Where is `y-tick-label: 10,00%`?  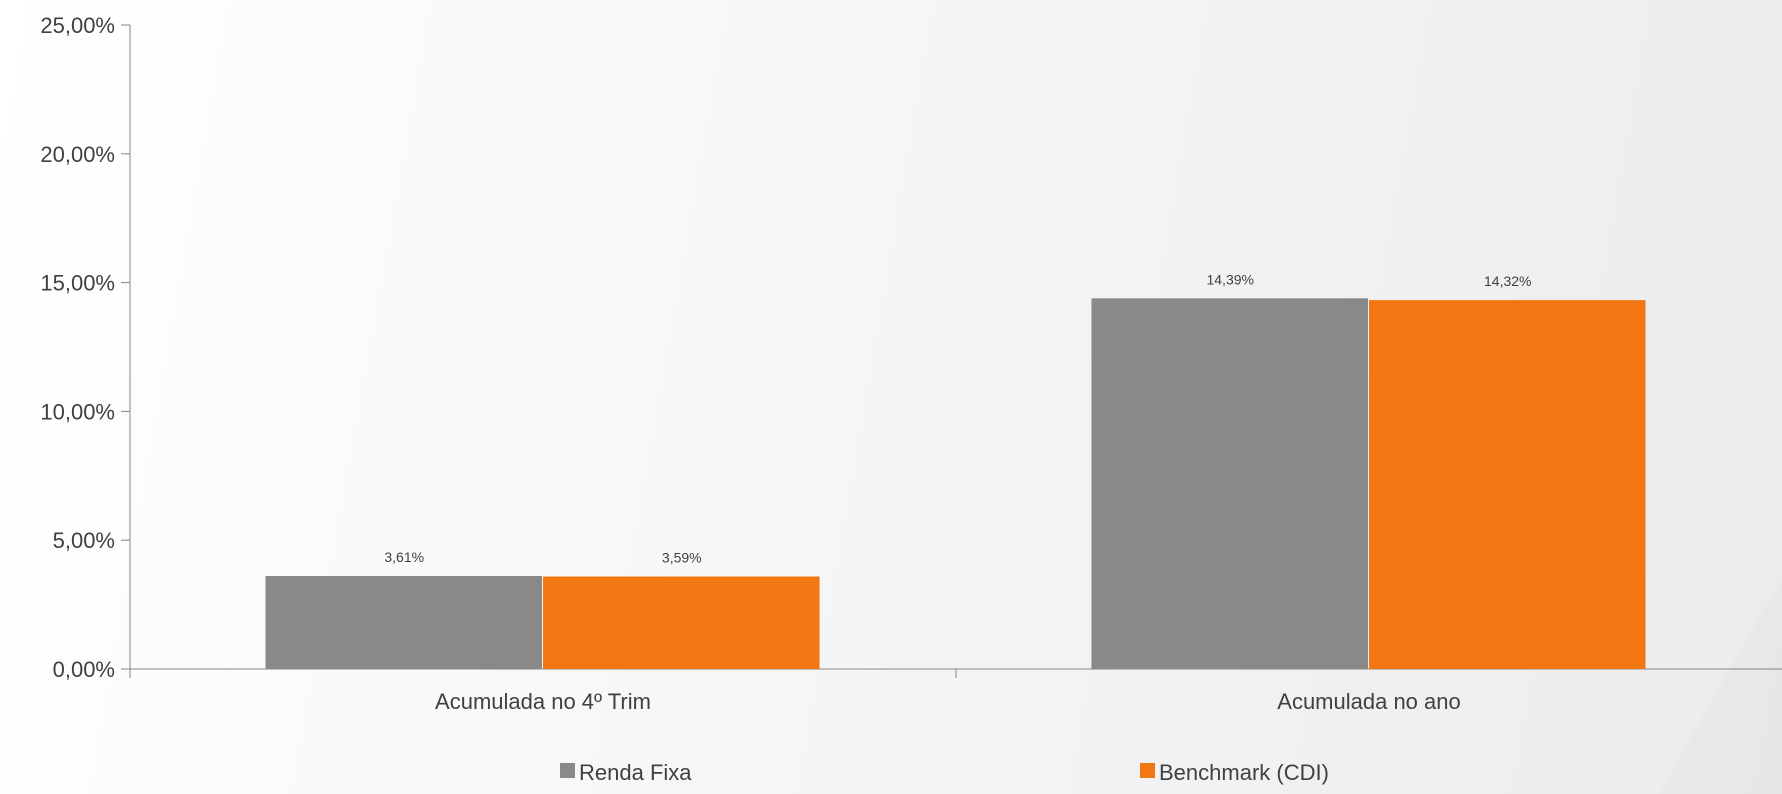
y-tick-label: 10,00% is located at coordinates (77, 411).